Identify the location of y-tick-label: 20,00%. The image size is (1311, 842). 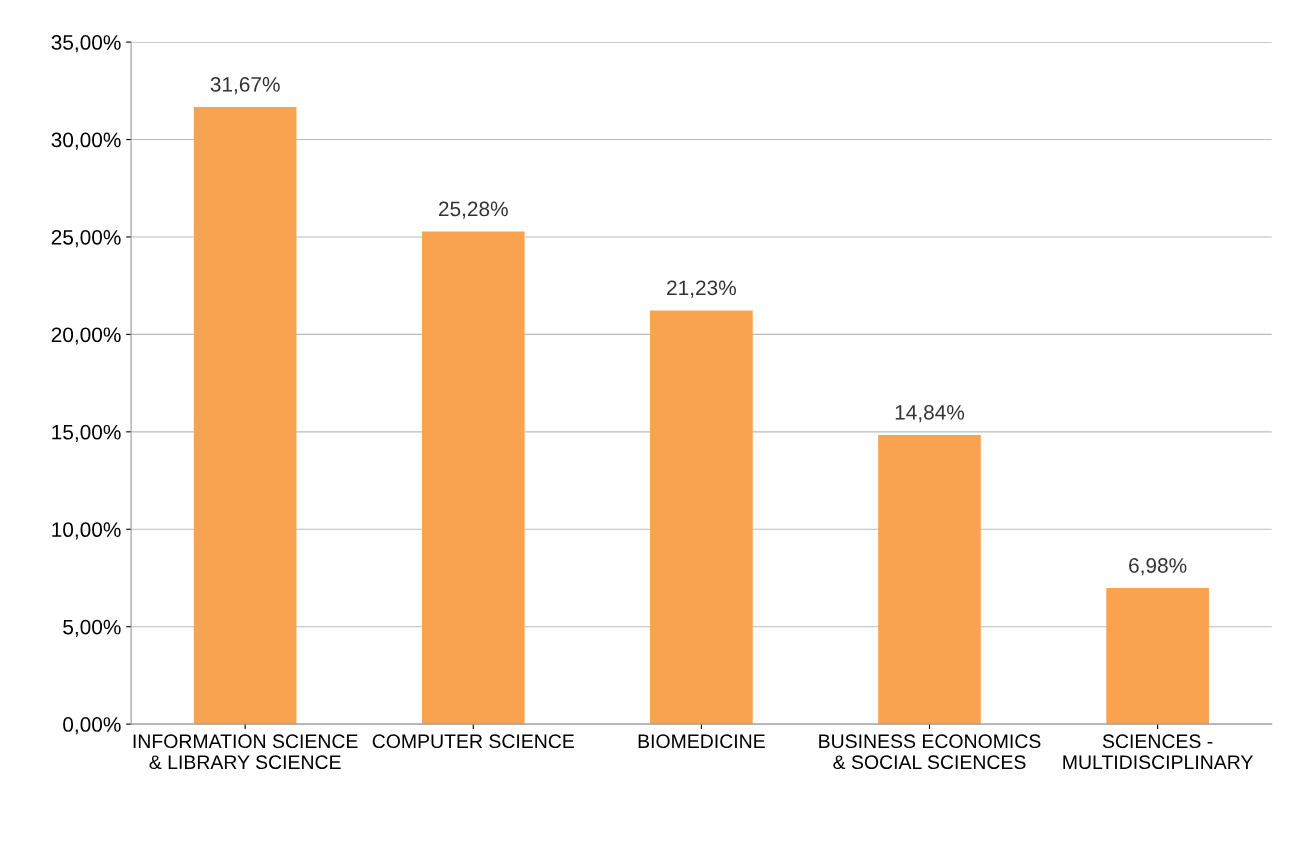
(86, 336).